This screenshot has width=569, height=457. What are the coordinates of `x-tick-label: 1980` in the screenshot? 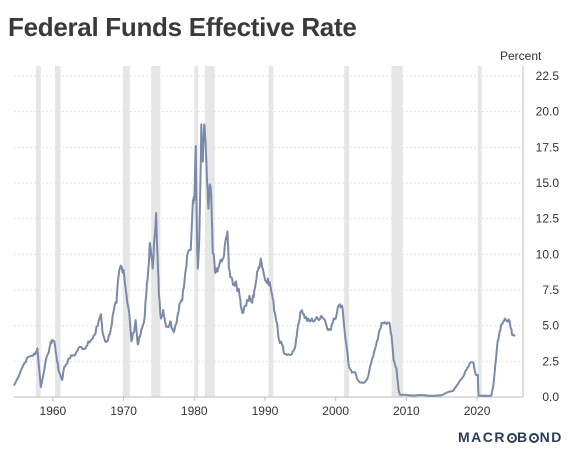 It's located at (194, 411).